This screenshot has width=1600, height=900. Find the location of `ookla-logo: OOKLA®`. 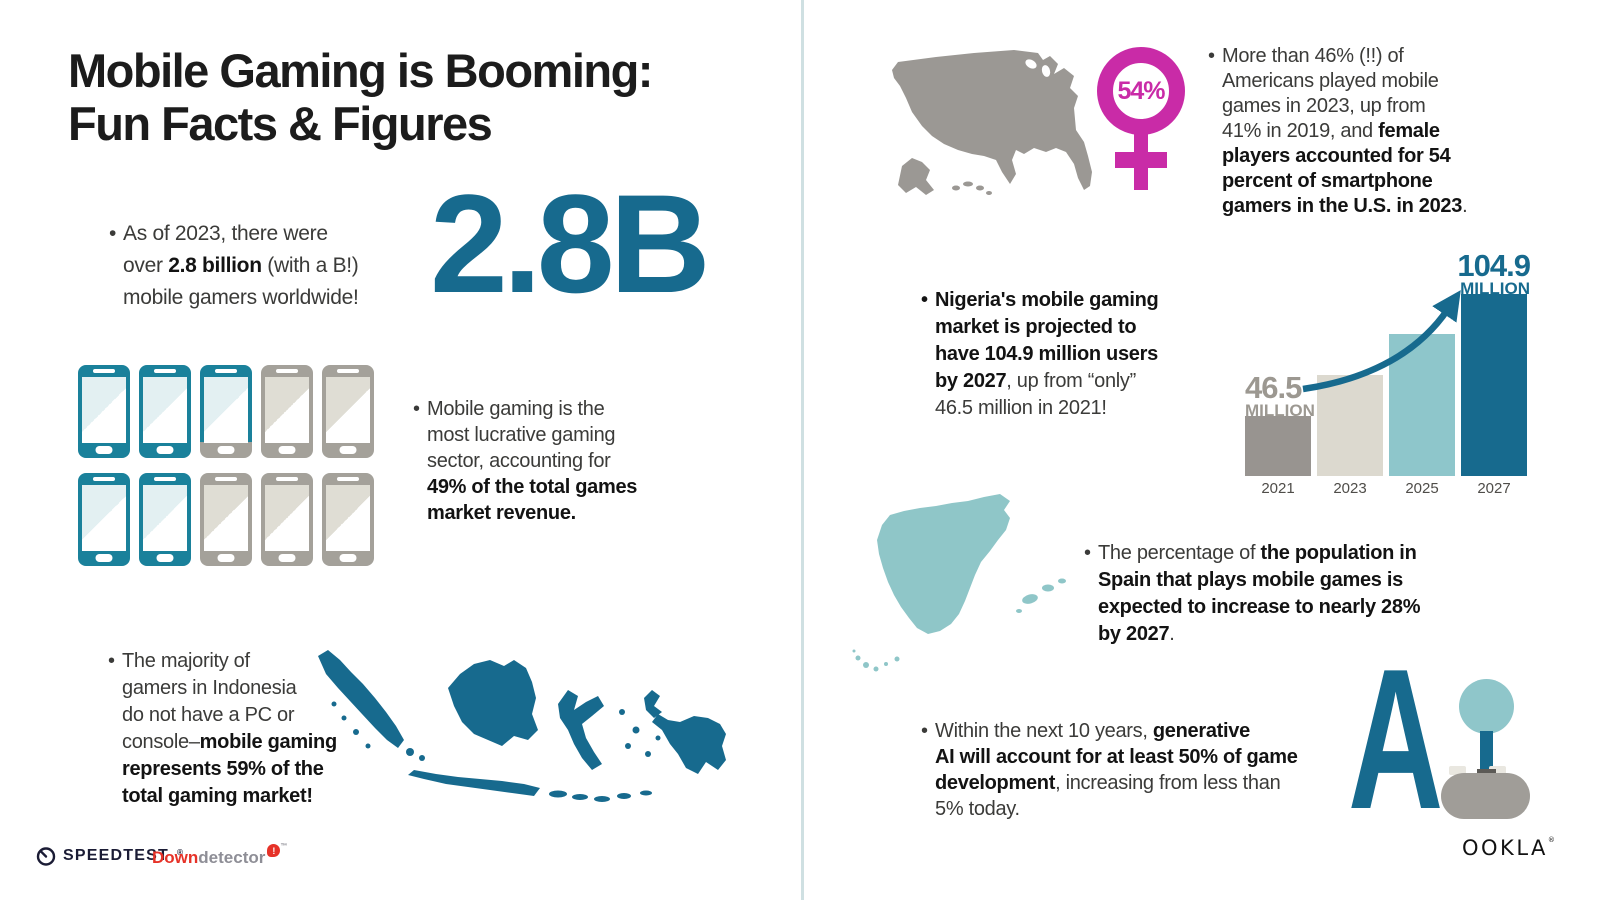

ookla-logo: OOKLA® is located at coordinates (1509, 848).